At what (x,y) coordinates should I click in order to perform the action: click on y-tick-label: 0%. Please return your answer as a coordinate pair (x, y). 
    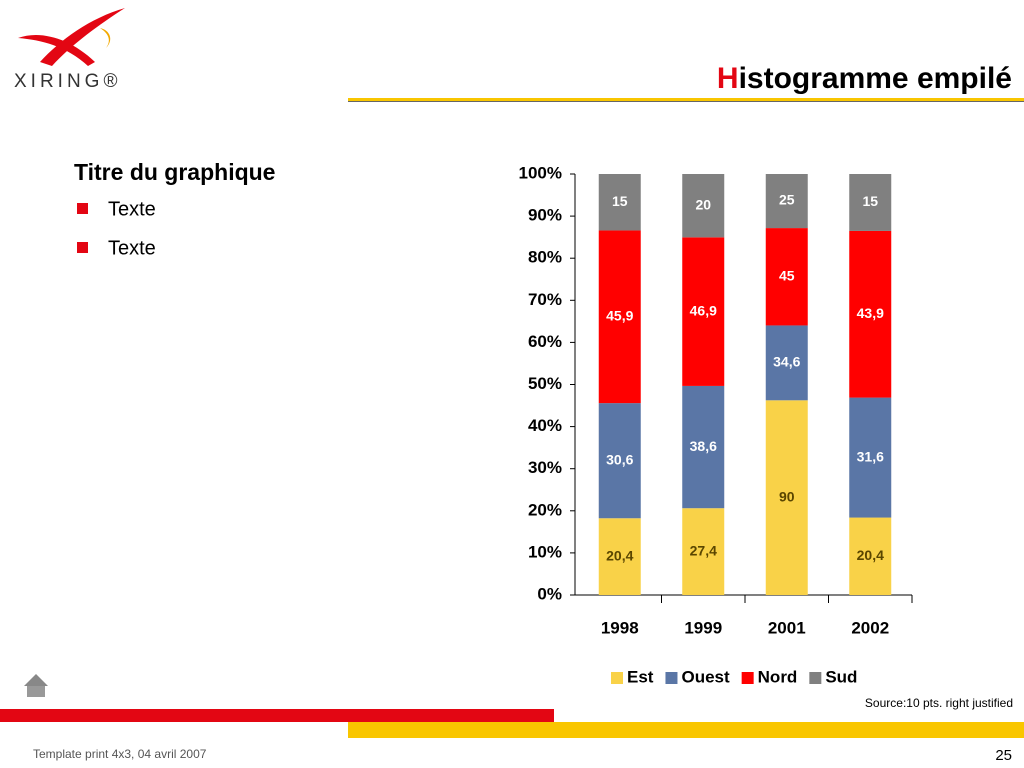
    Looking at the image, I should click on (549, 593).